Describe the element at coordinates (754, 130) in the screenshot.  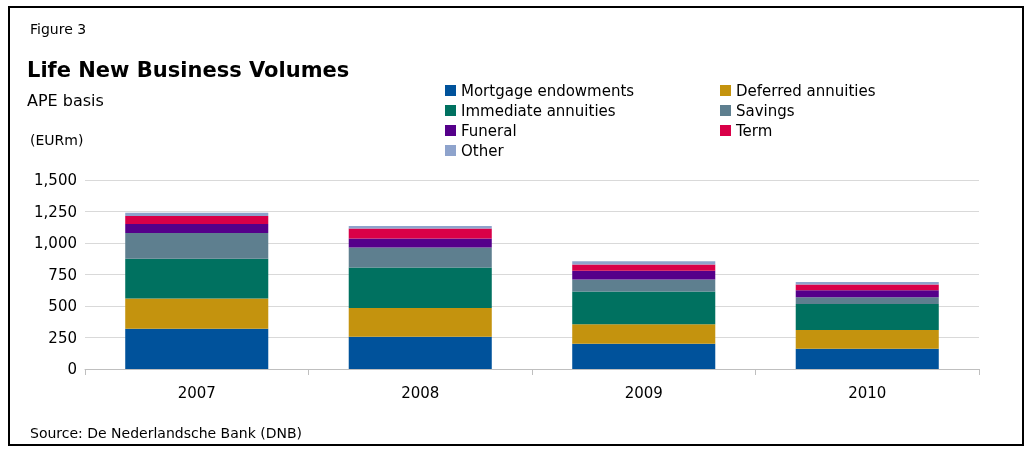
I see `legend-label: Term` at that location.